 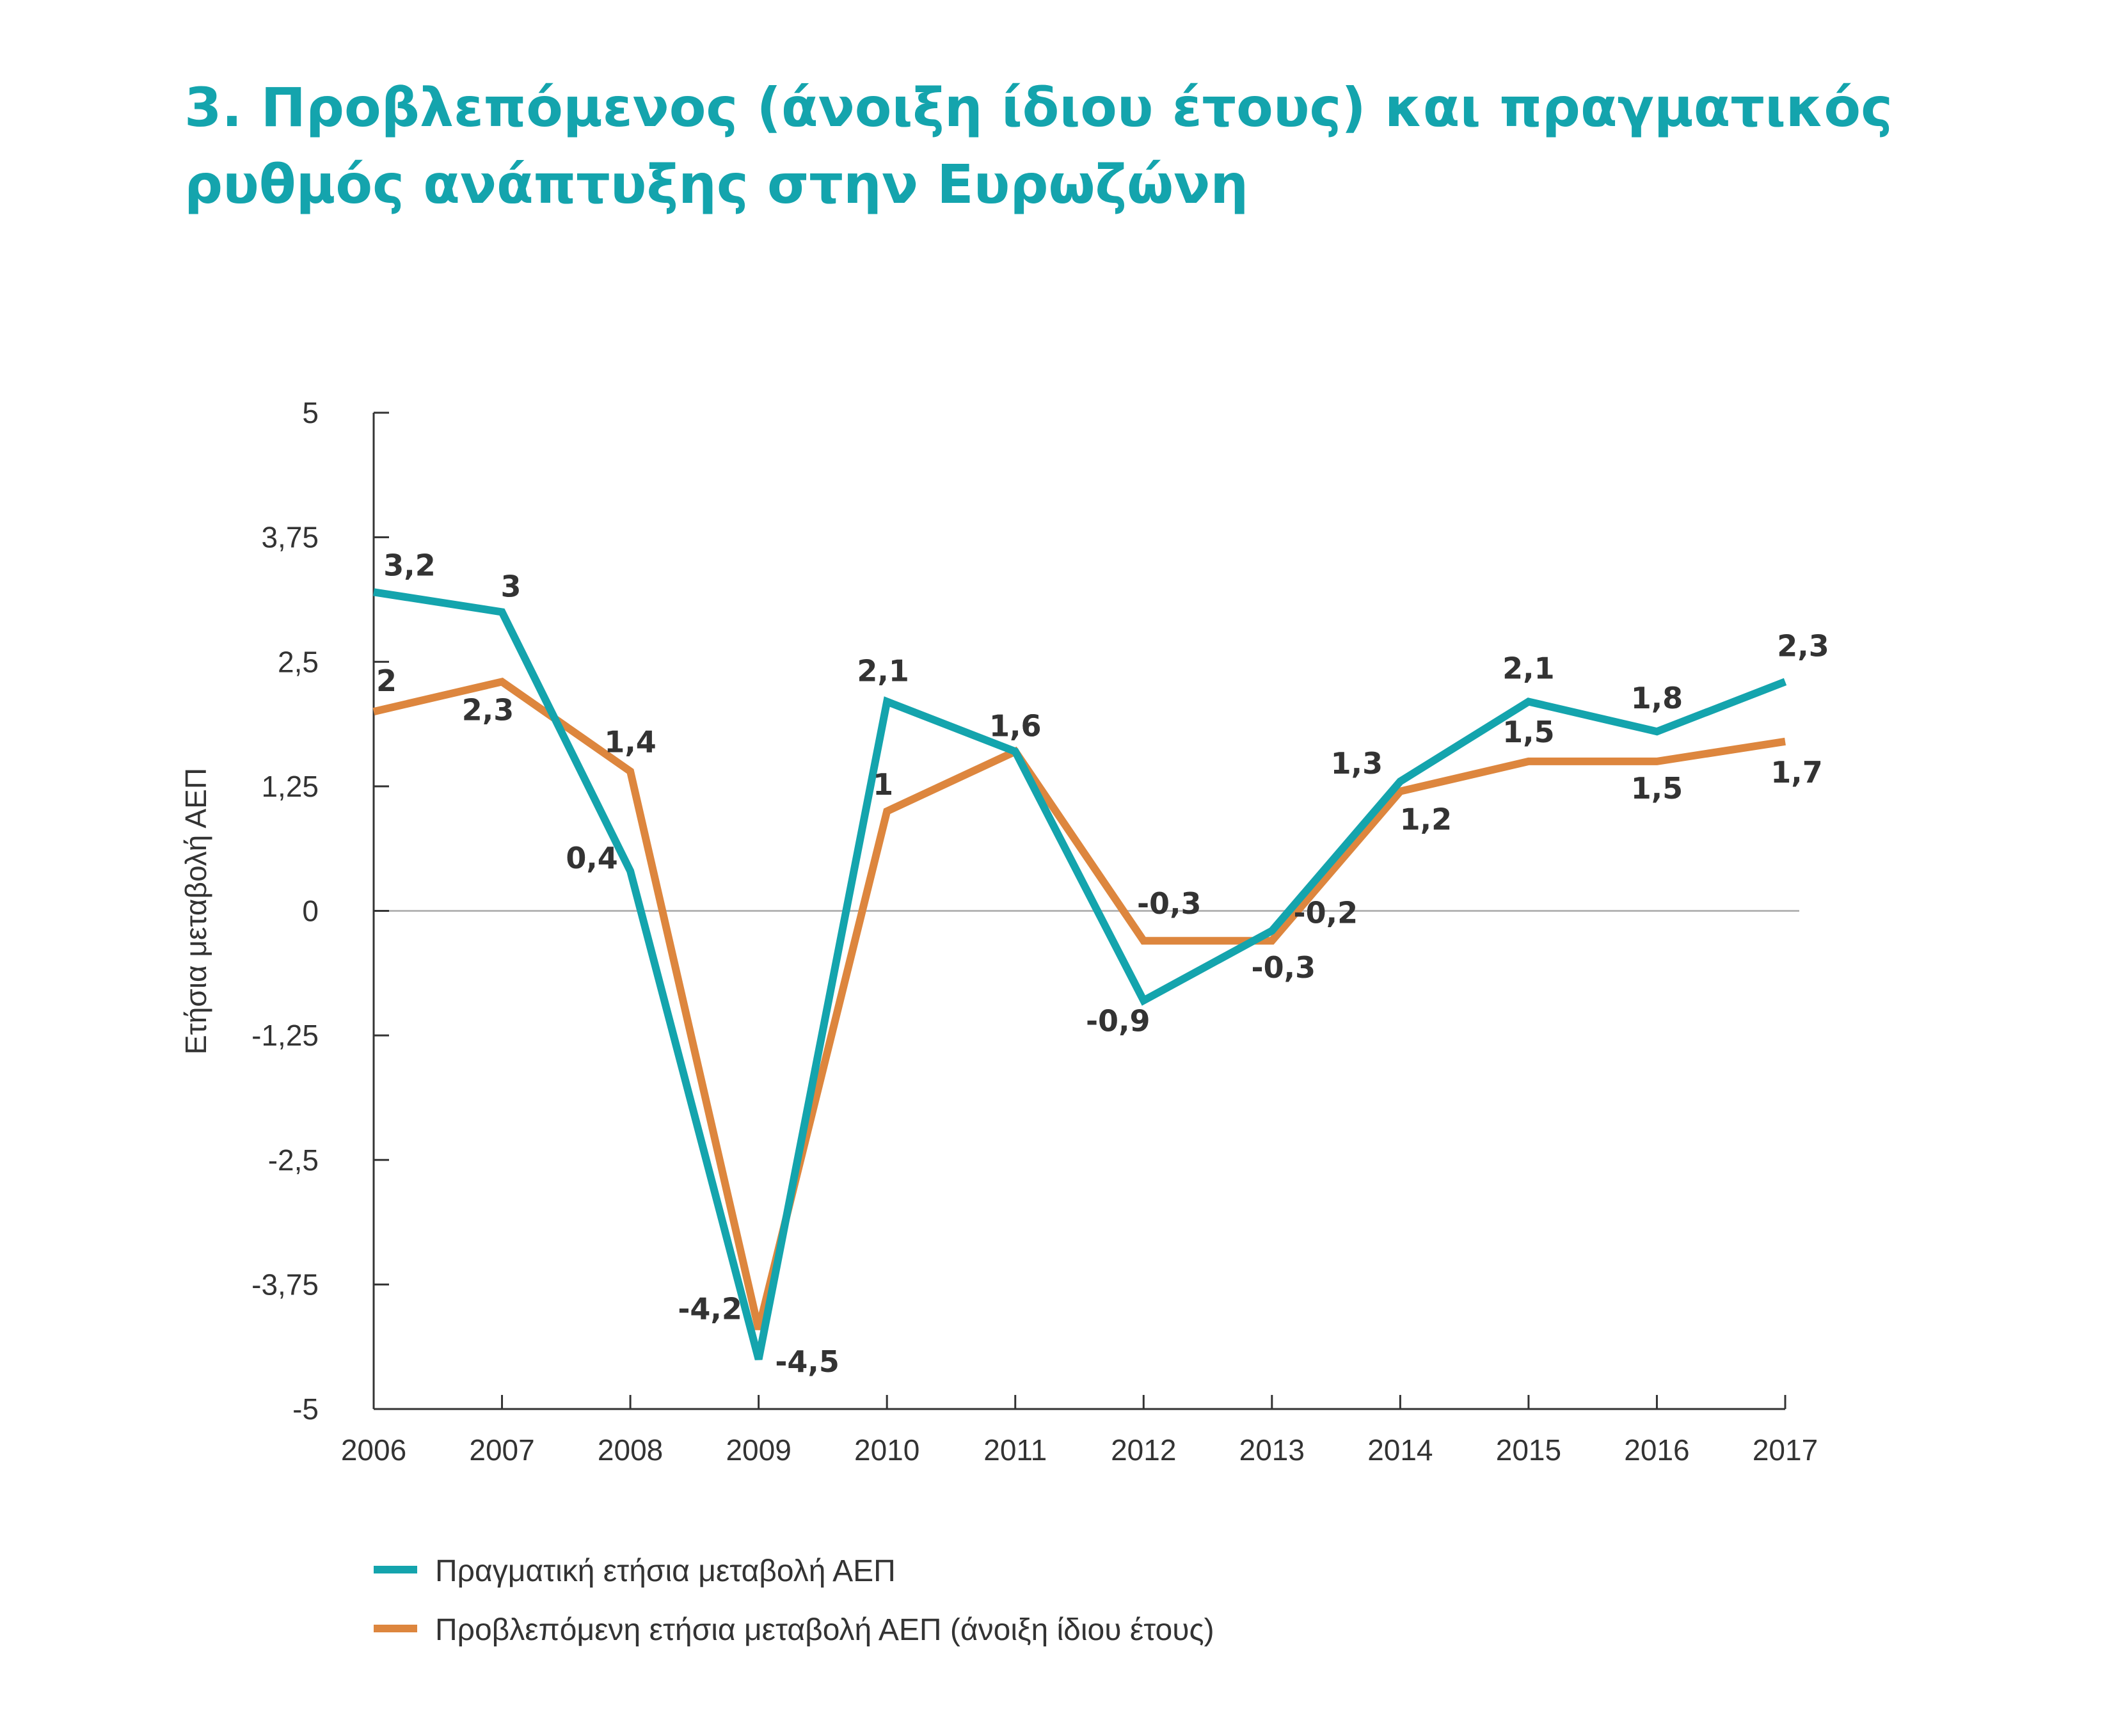 I want to click on chart-title-line-2: ρυθμός ανάπτυξης στην Ευρωζώνη, so click(x=716, y=184).